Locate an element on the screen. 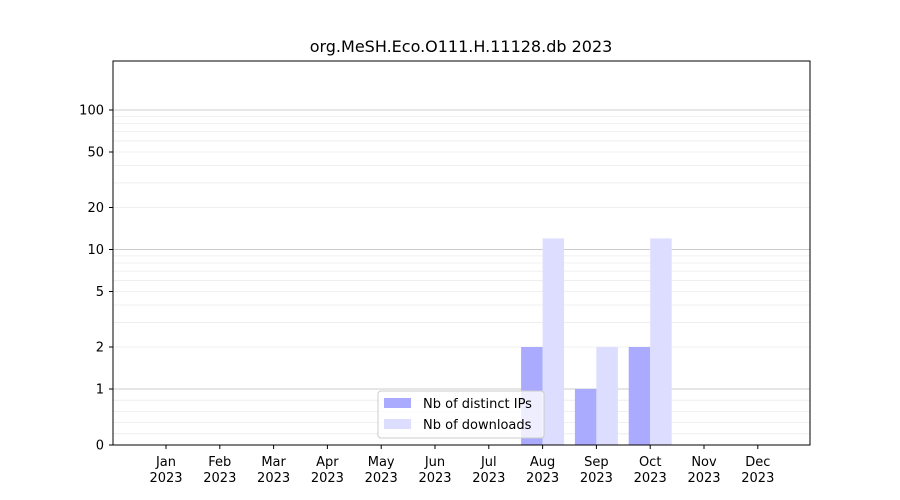 This screenshot has width=900, height=500. legend-swatch-ips is located at coordinates (397, 403).